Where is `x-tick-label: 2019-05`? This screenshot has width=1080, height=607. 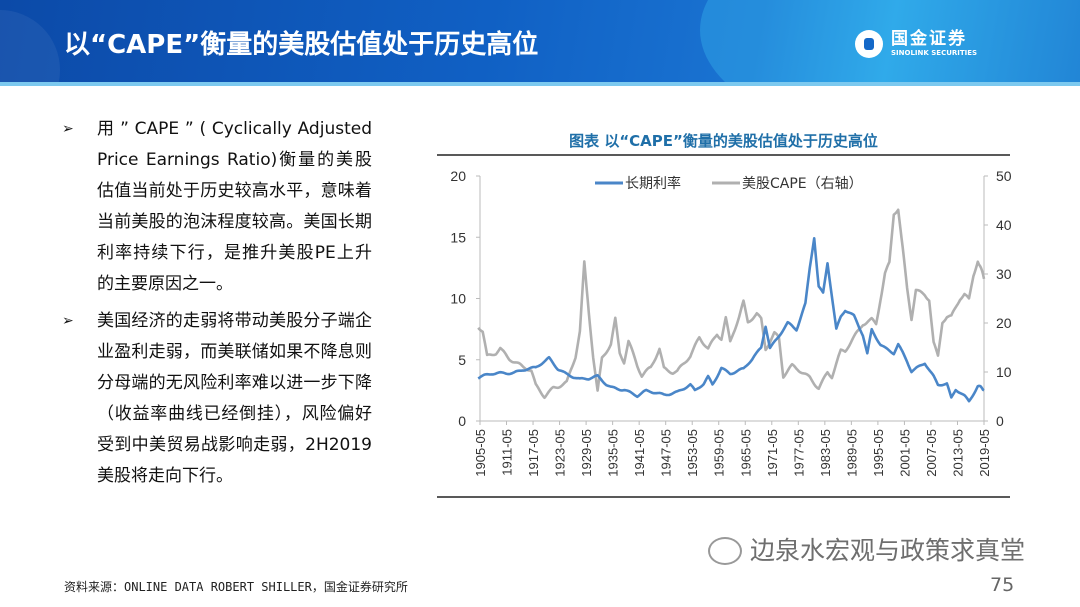 x-tick-label: 2019-05 is located at coordinates (984, 453).